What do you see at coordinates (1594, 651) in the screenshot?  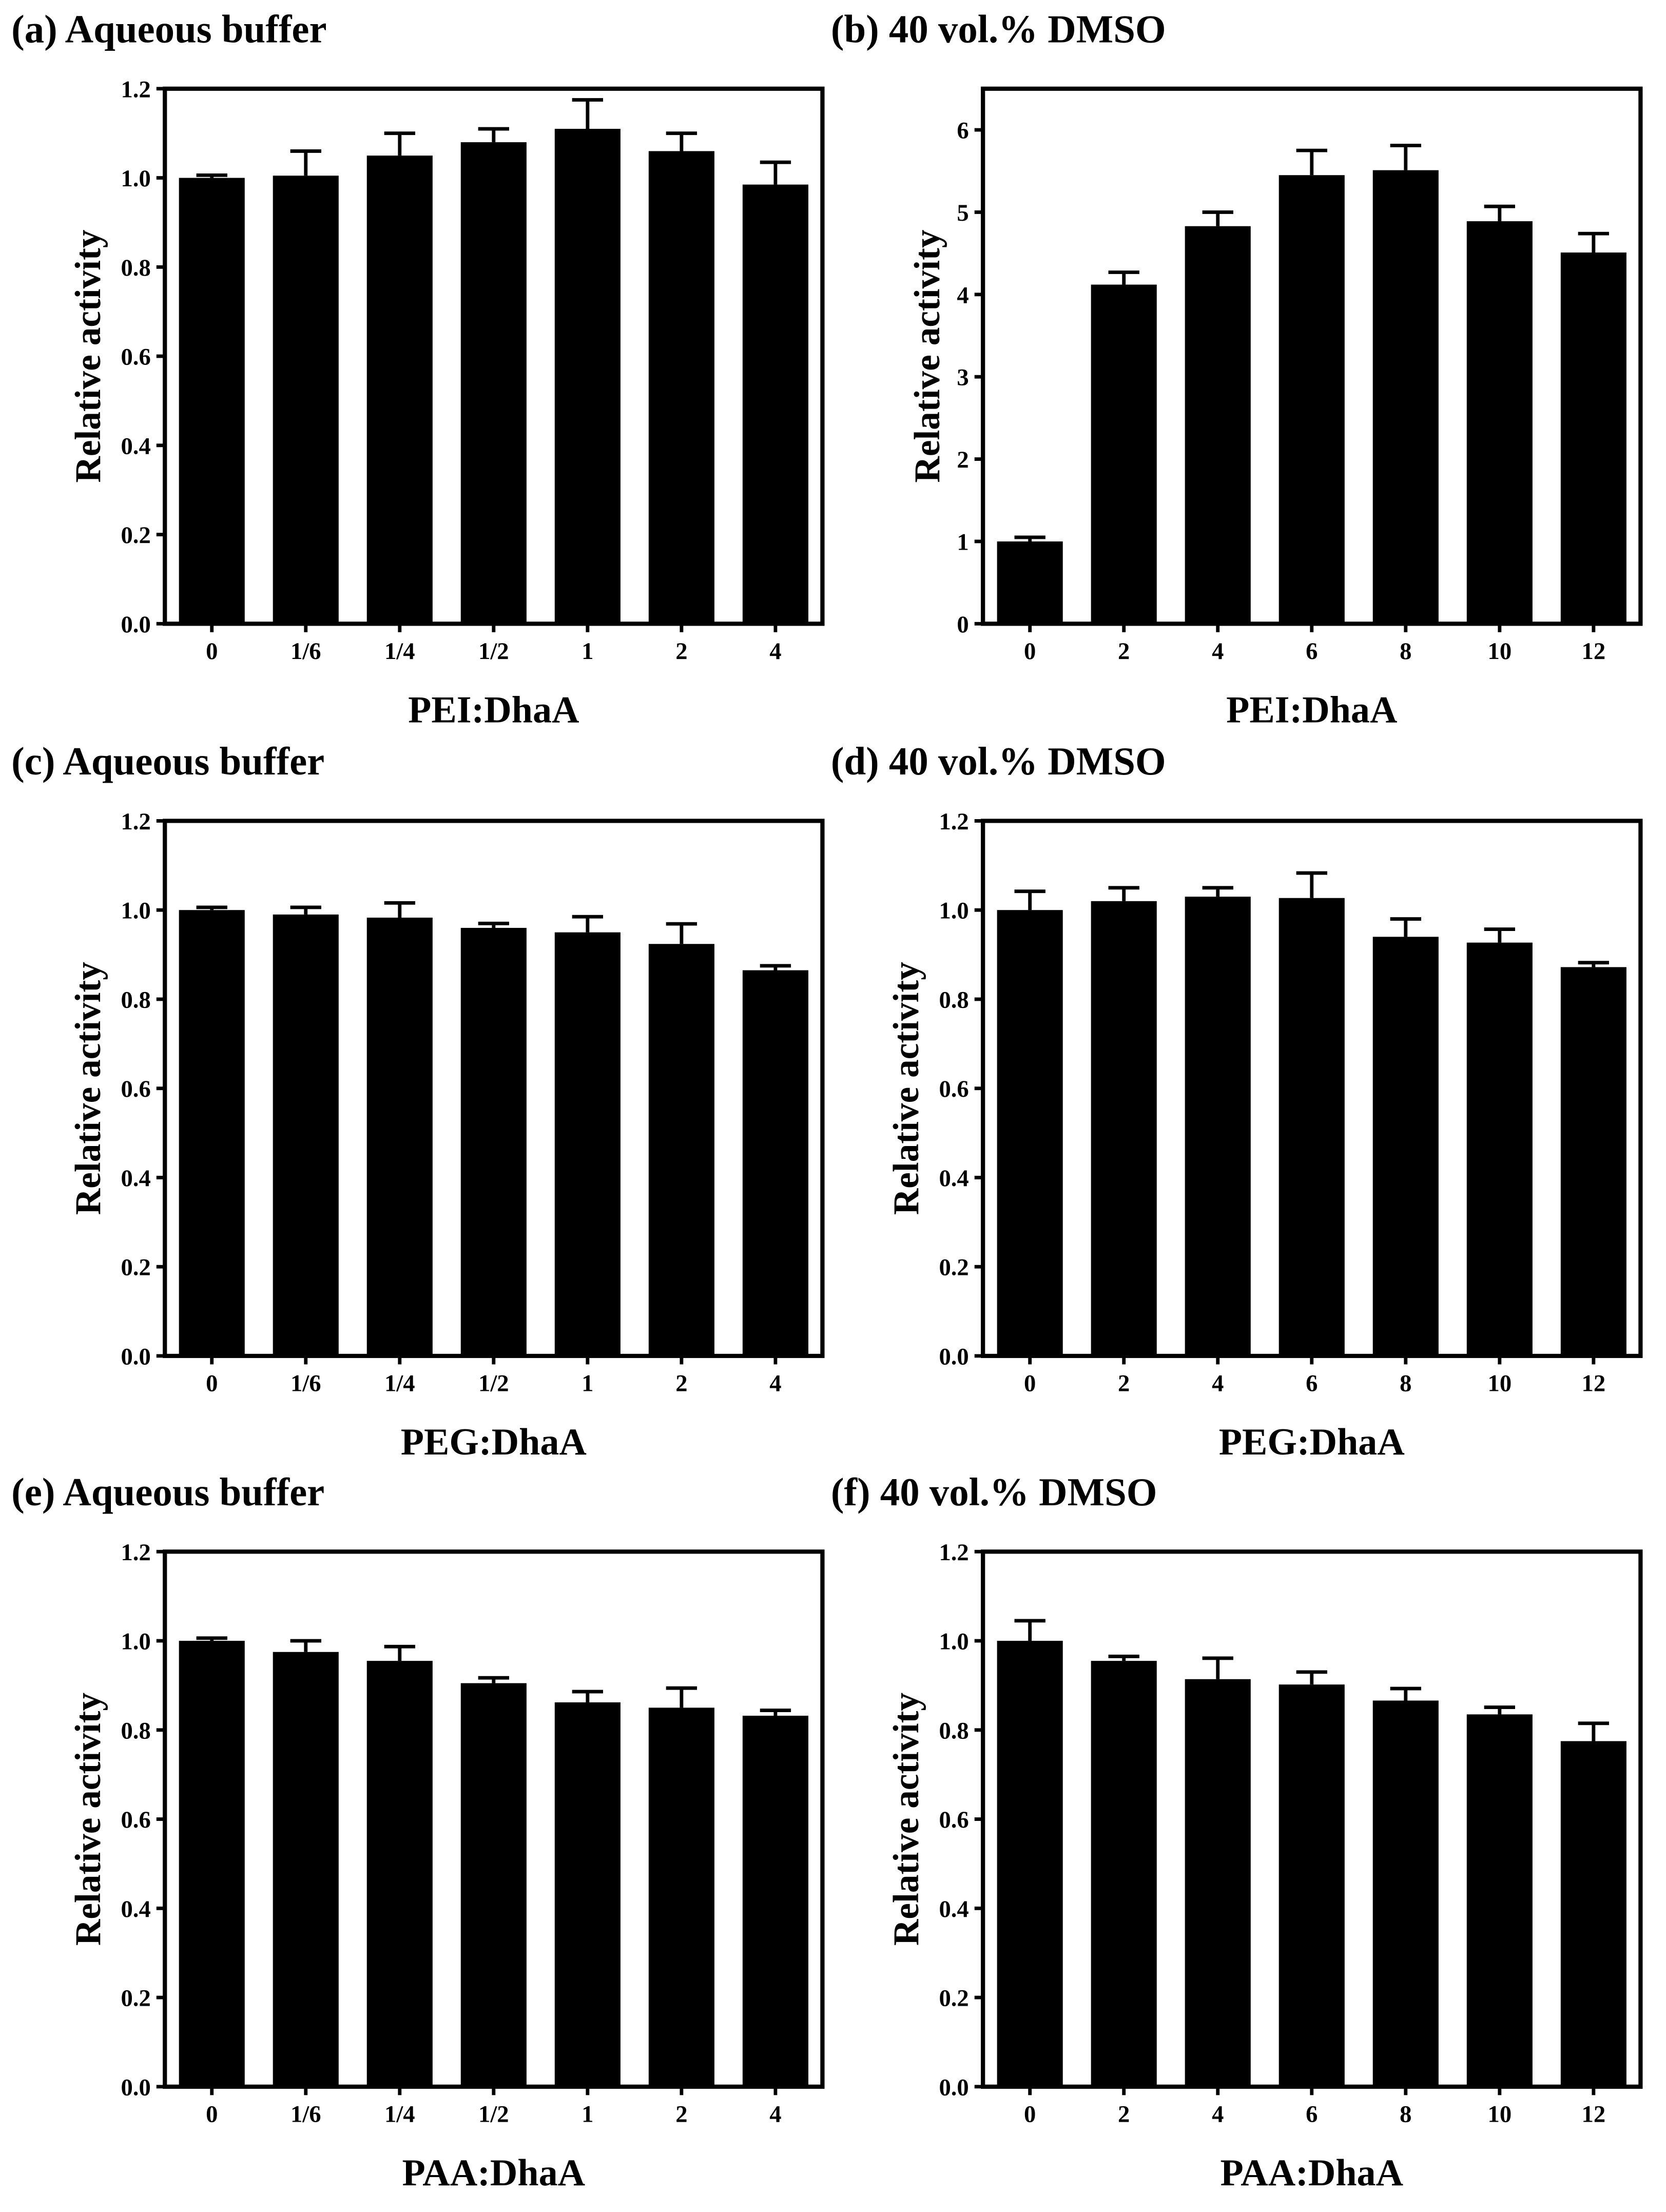 I see `panel-b-x-tick-label: 12` at bounding box center [1594, 651].